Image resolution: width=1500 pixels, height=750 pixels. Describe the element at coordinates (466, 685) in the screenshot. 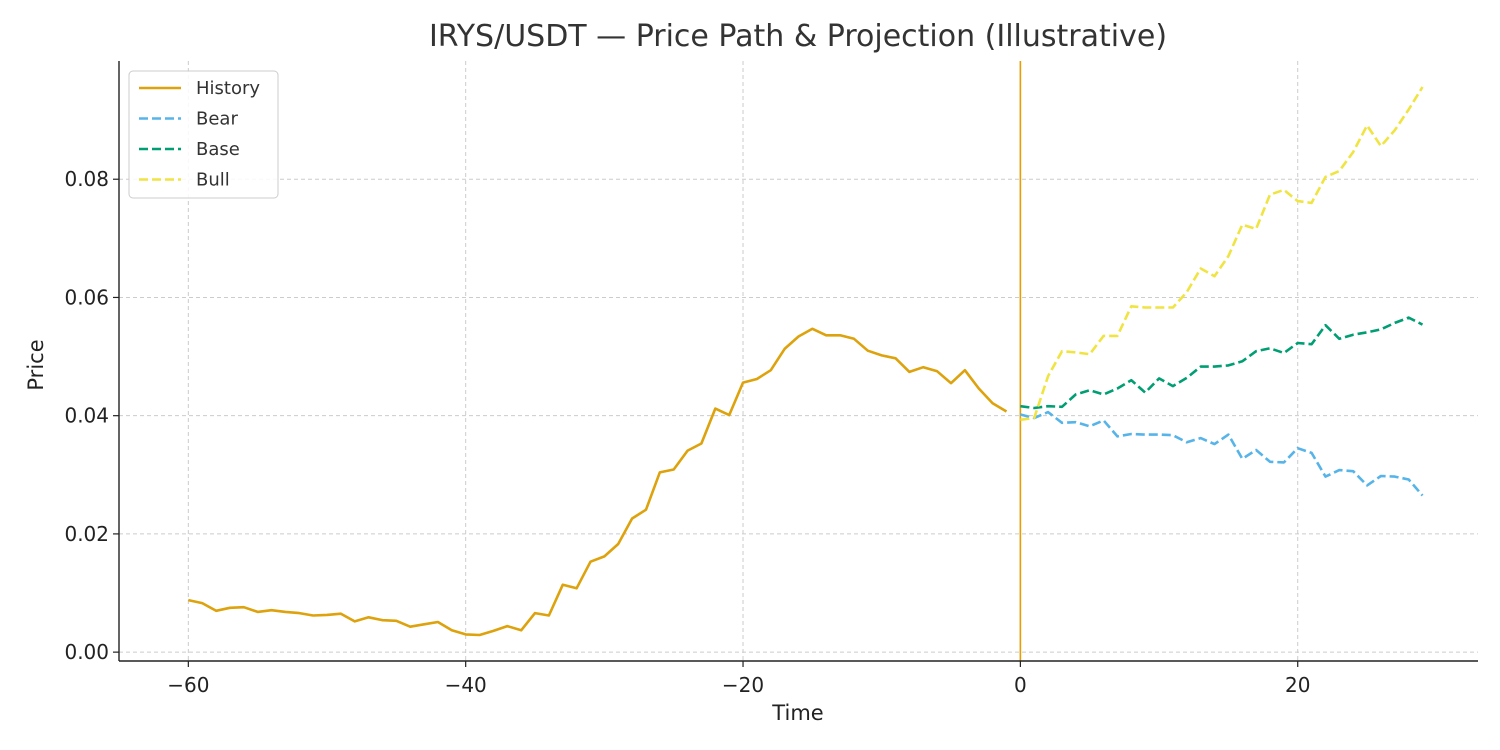

I see `x-tick-label: −40` at that location.